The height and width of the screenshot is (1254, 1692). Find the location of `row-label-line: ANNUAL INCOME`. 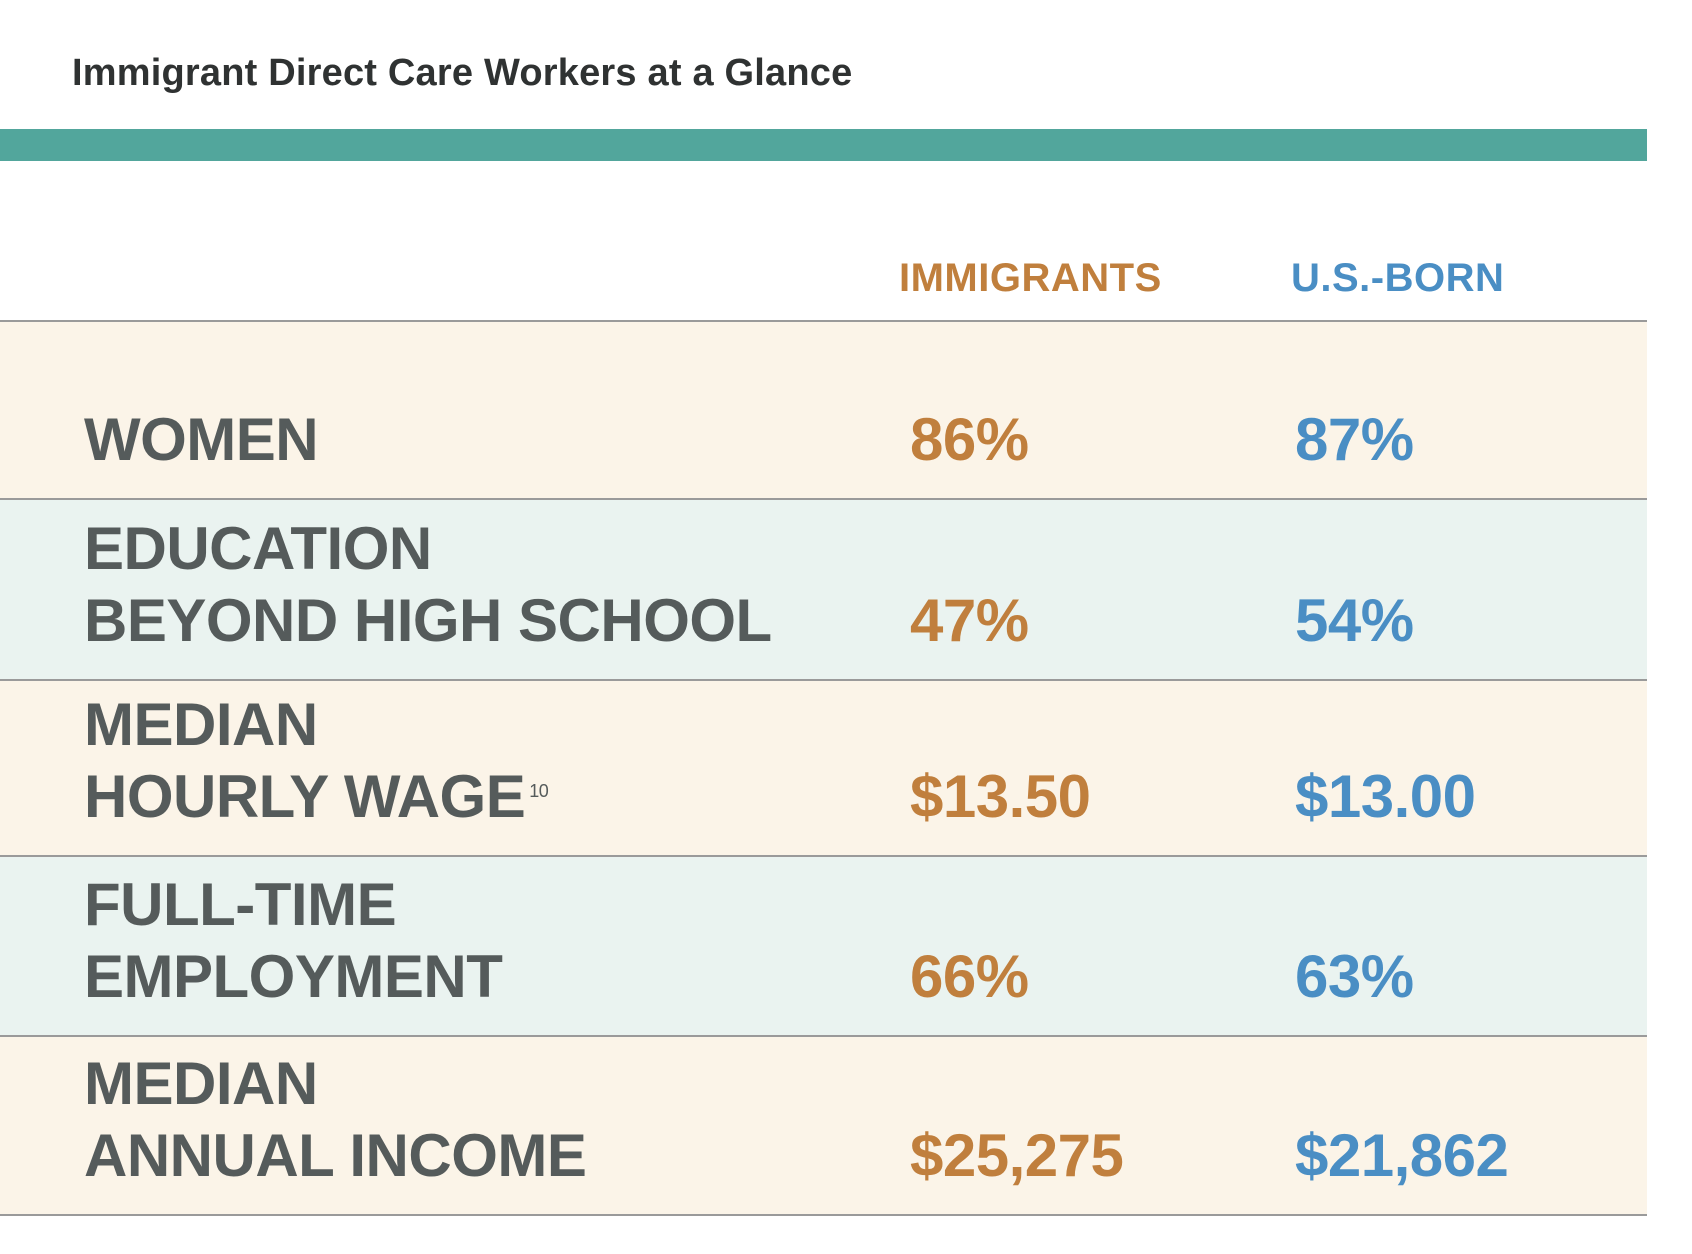

row-label-line: ANNUAL INCOME is located at coordinates (335, 1155).